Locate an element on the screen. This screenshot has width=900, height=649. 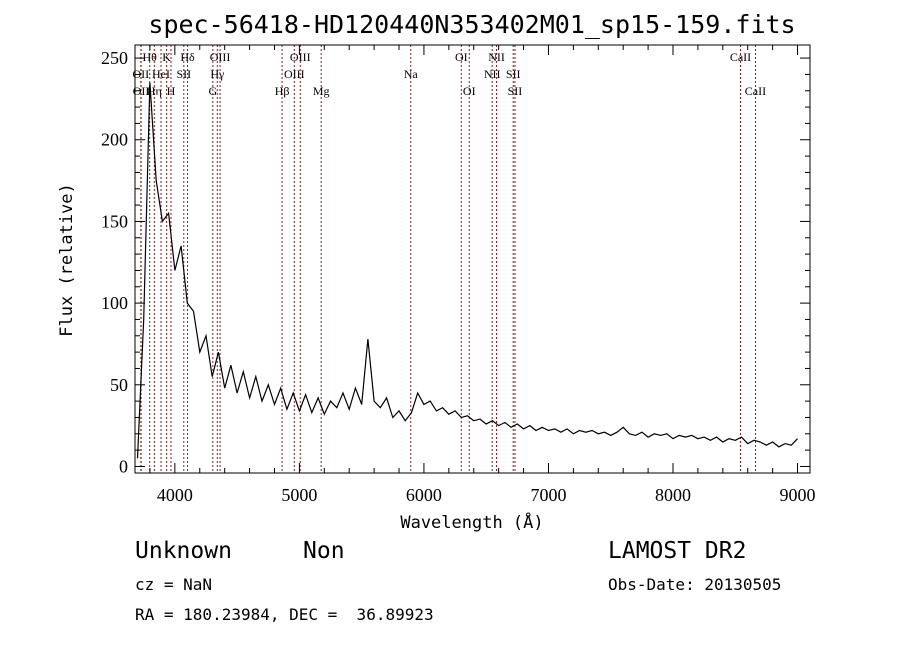
y-tick-label: 150 is located at coordinates (114, 221).